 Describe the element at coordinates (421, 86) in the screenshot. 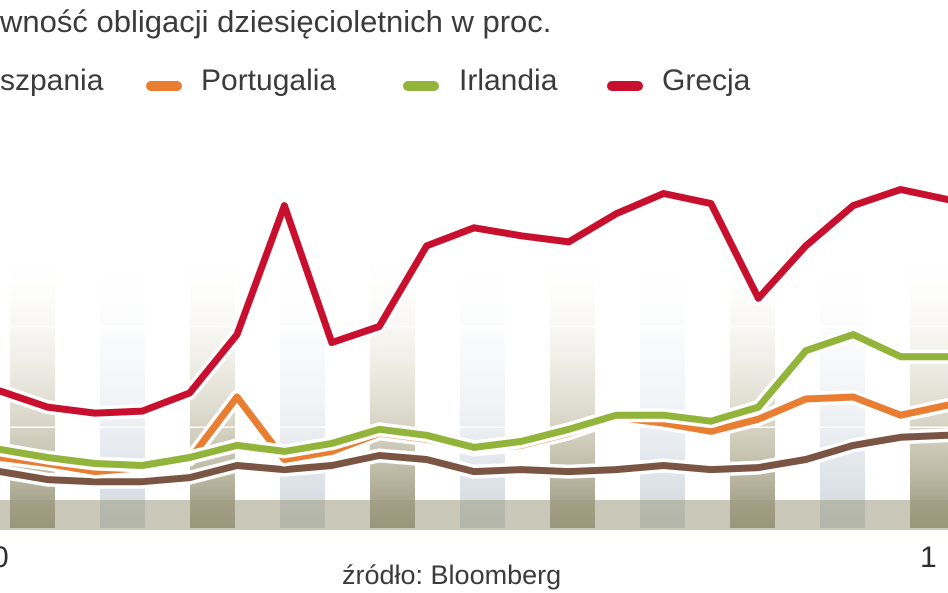

I see `legend-swatch-irlandia` at that location.